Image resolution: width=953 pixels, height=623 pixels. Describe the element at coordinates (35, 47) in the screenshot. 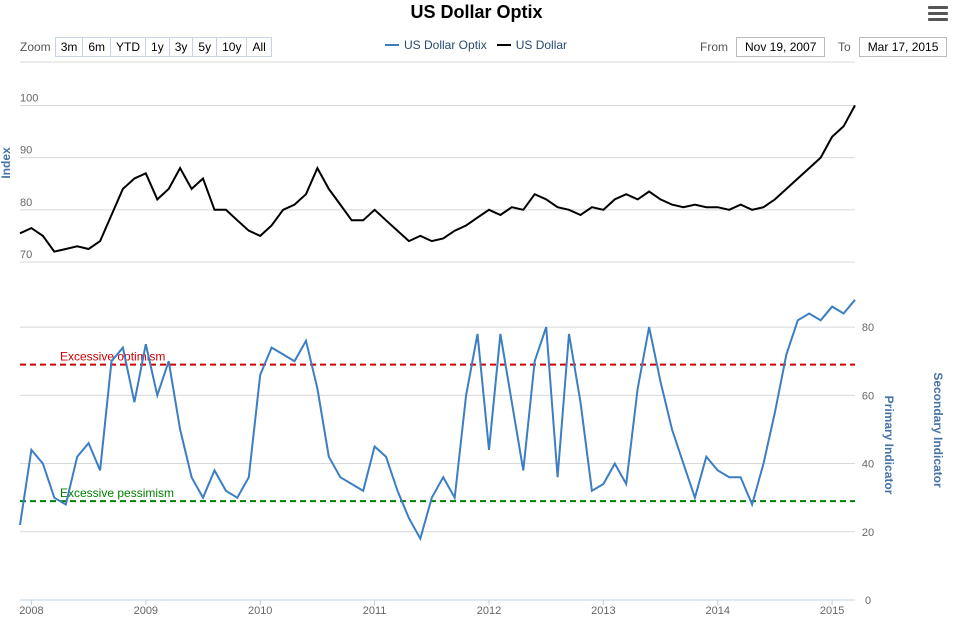

I see `zoom-label: Zoom` at that location.